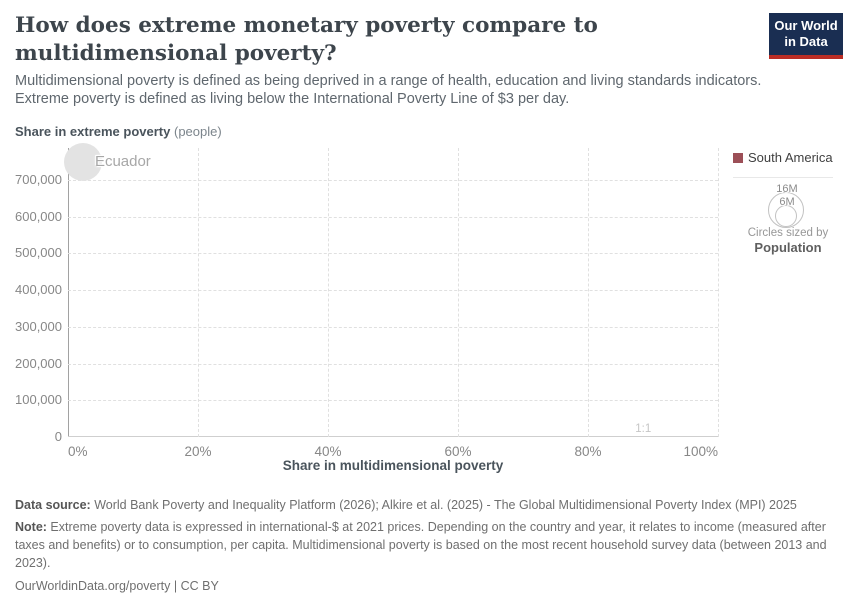 Image resolution: width=850 pixels, height=600 pixels. I want to click on data-point-ecuador, so click(82, 161).